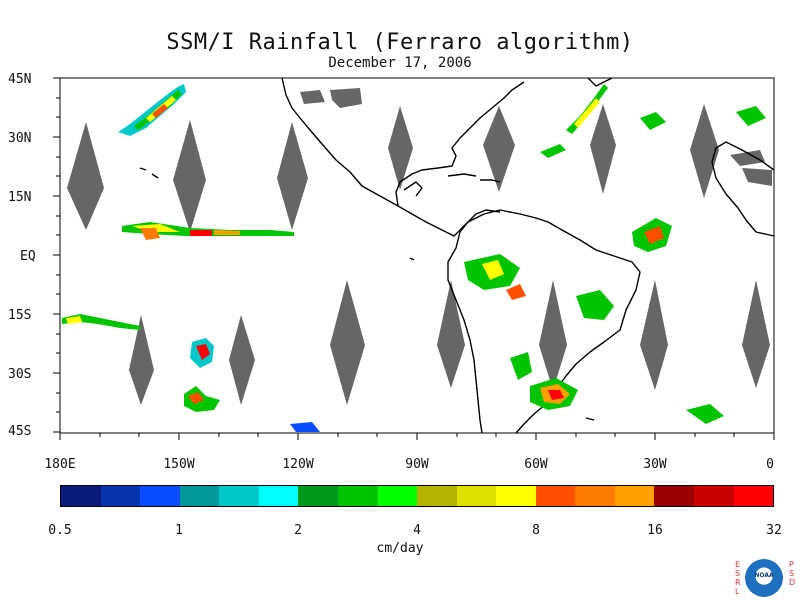  What do you see at coordinates (179, 464) in the screenshot?
I see `lon-label-150w: 150W` at bounding box center [179, 464].